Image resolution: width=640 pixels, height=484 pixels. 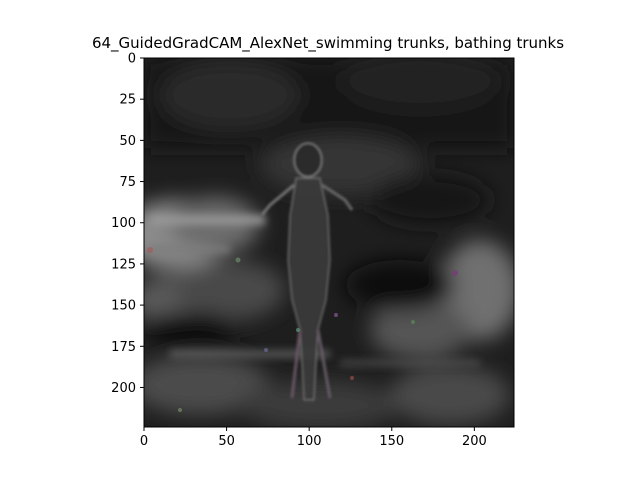 I want to click on x-axis: 0 50 100 150 200, so click(x=313, y=438).